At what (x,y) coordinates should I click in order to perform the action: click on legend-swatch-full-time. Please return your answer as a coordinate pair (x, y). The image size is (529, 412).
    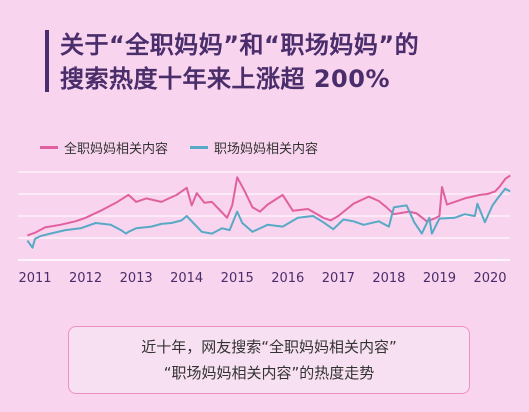
    Looking at the image, I should click on (49, 147).